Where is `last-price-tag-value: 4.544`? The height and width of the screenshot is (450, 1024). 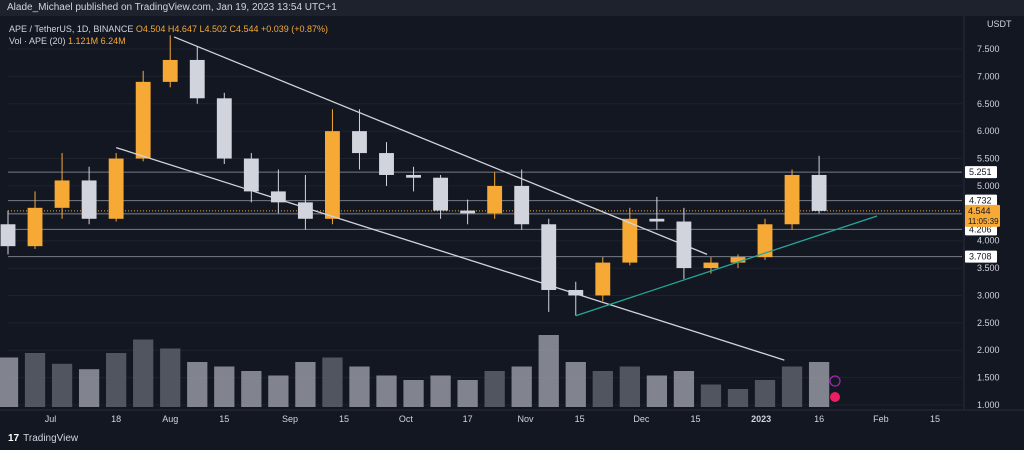
last-price-tag-value: 4.544 is located at coordinates (979, 211).